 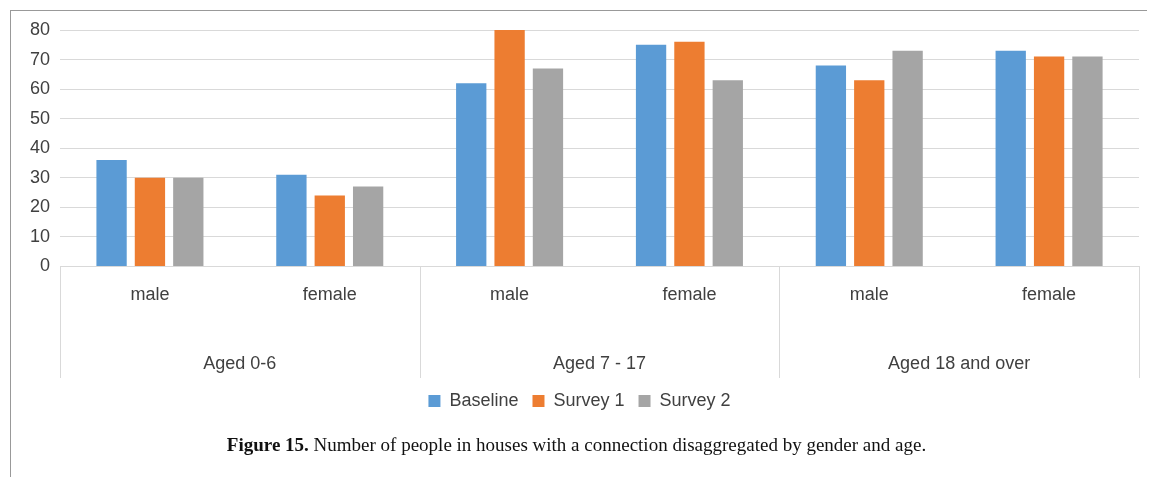 I want to click on text: Figure 15. Number of people in houses with a connection disaggregated by gender and age., so click(x=576, y=445).